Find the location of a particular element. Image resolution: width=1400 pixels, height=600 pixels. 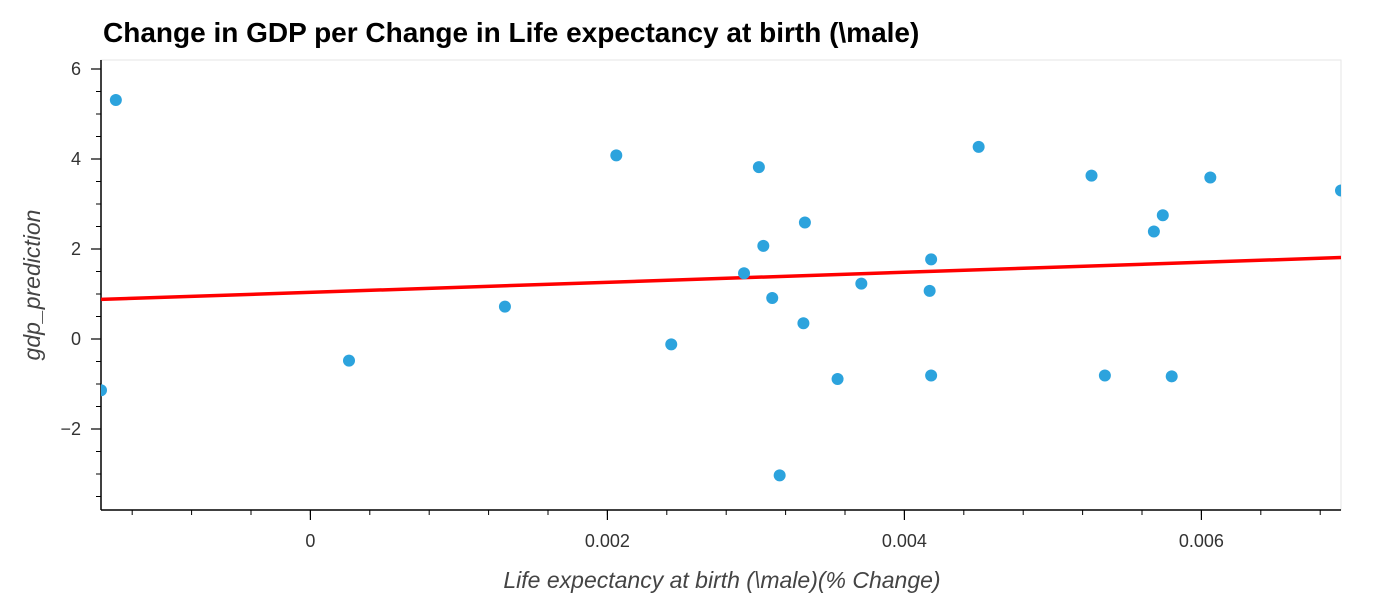

x-tick-label: 0.004 is located at coordinates (904, 541).